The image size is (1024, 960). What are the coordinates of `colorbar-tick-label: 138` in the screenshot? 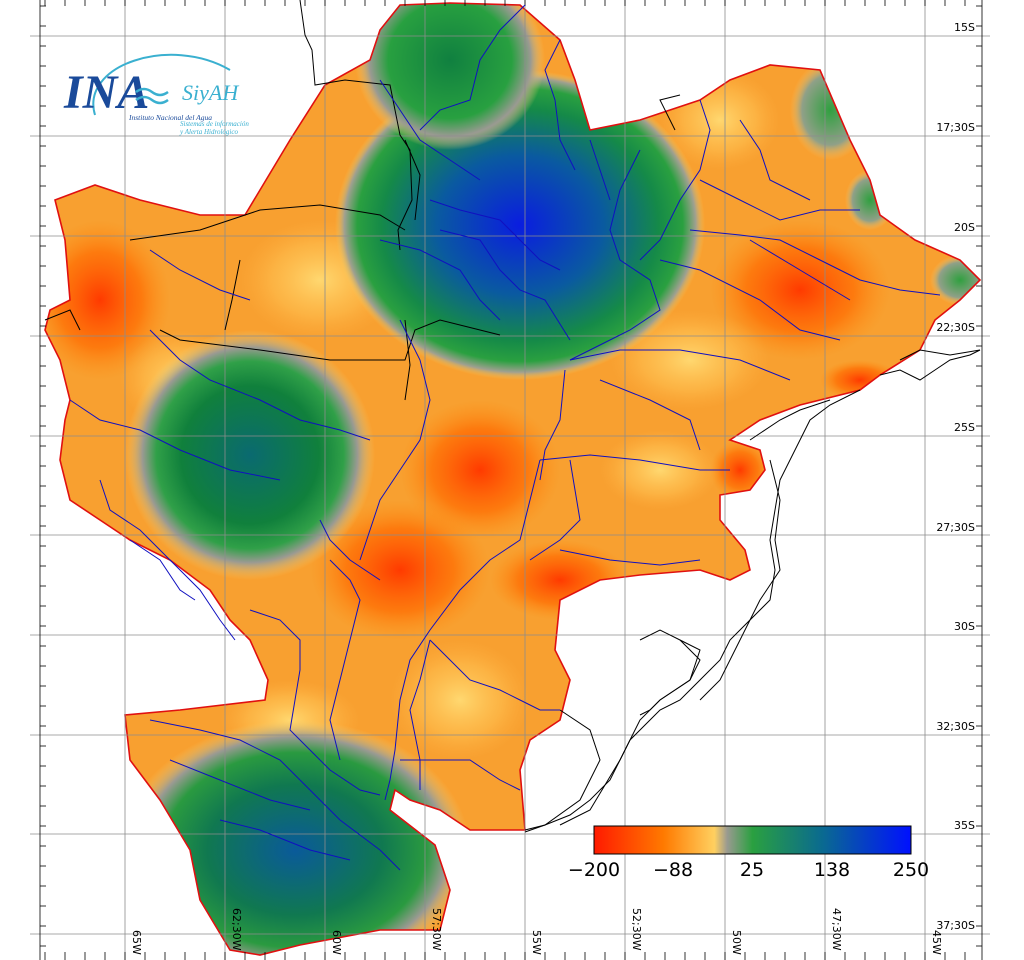 It's located at (832, 870).